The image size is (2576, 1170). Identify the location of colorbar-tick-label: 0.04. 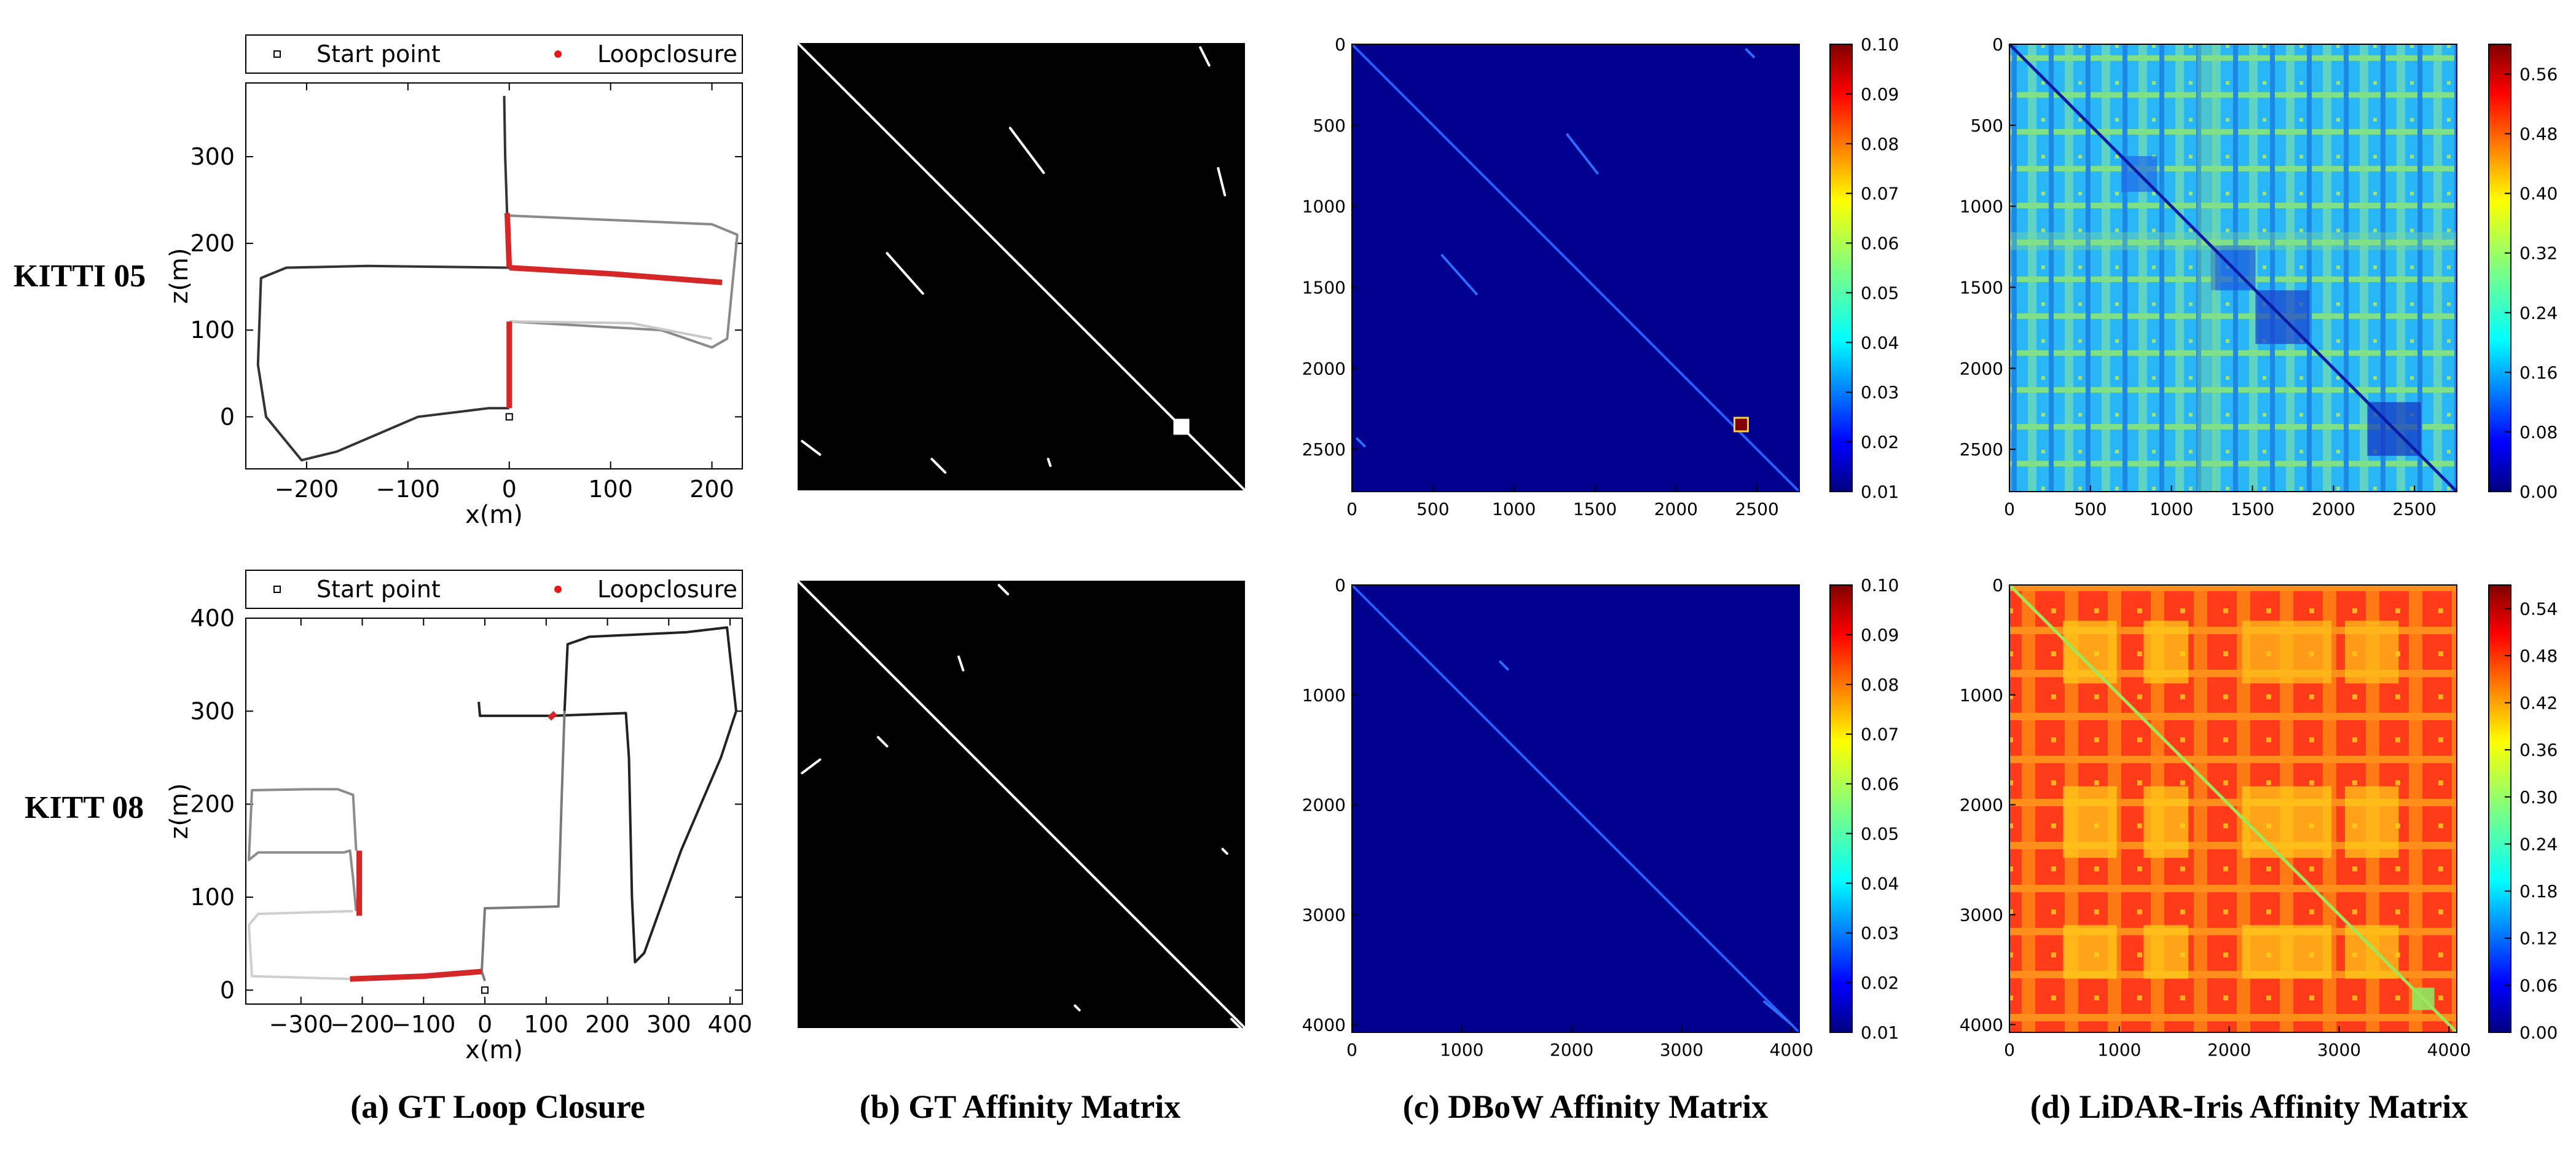
(1880, 883).